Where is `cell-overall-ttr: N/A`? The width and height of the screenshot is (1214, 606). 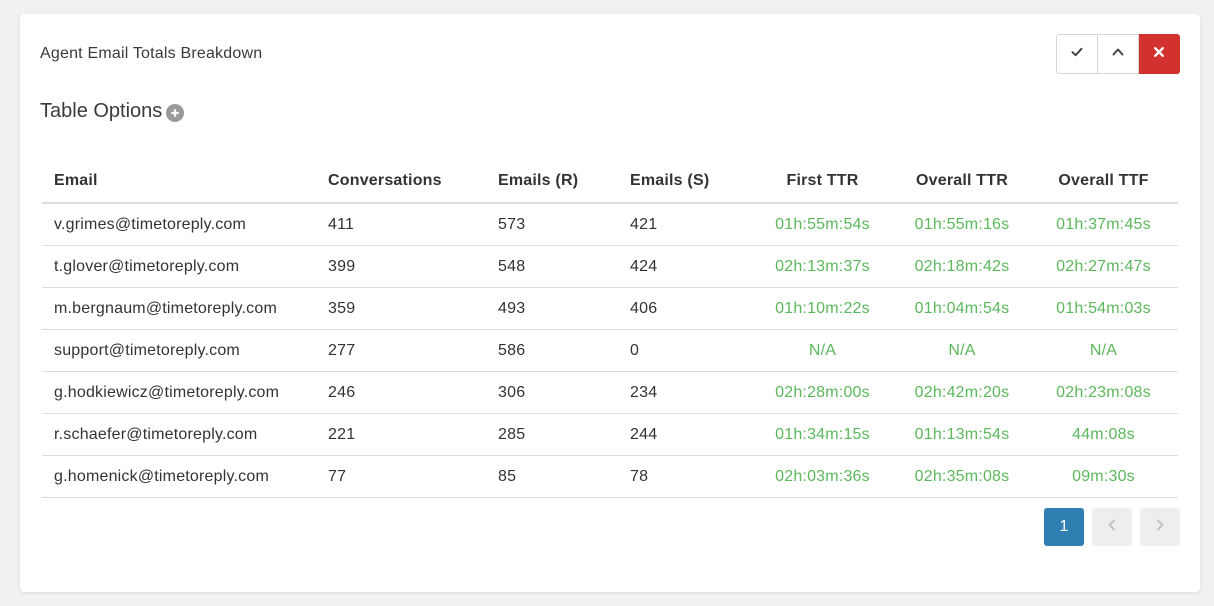 cell-overall-ttr: N/A is located at coordinates (962, 350).